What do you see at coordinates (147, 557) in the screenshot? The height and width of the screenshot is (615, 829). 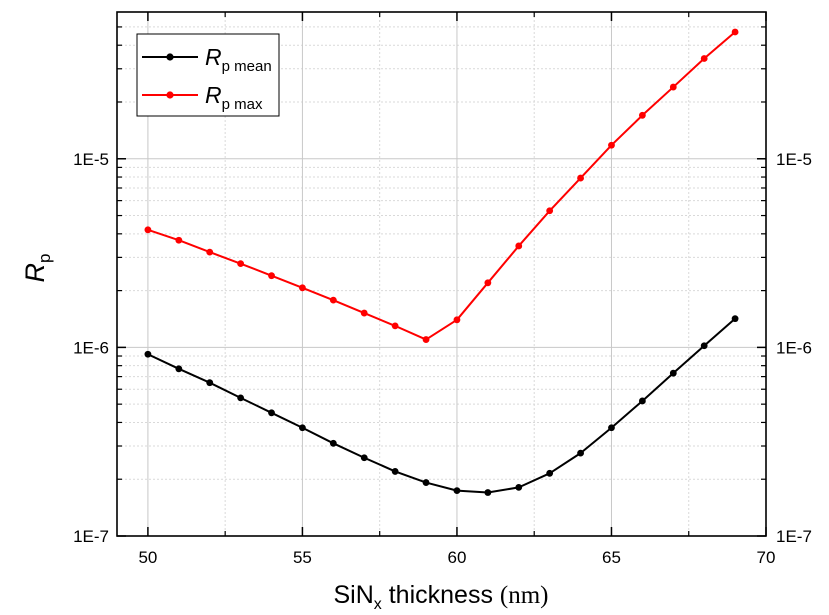 I see `x-tick-label: 50` at bounding box center [147, 557].